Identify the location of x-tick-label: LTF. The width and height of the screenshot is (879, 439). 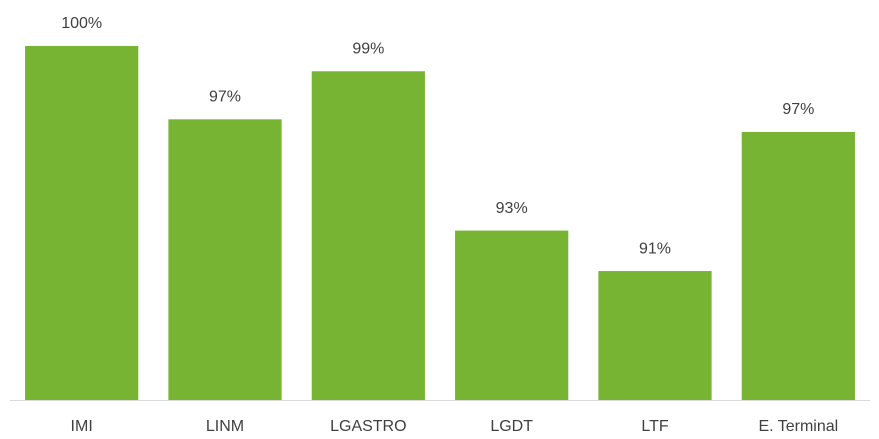
(654, 426).